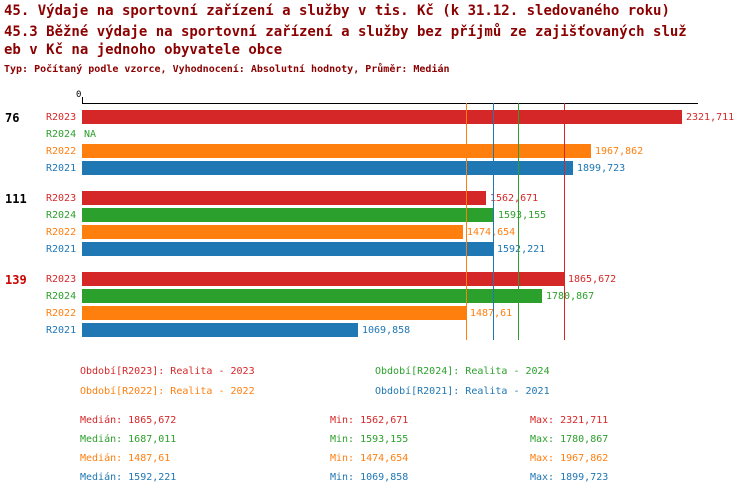 This screenshot has width=750, height=498. What do you see at coordinates (125, 458) in the screenshot?
I see `stat-median-r2022: Medián: 1487,61` at bounding box center [125, 458].